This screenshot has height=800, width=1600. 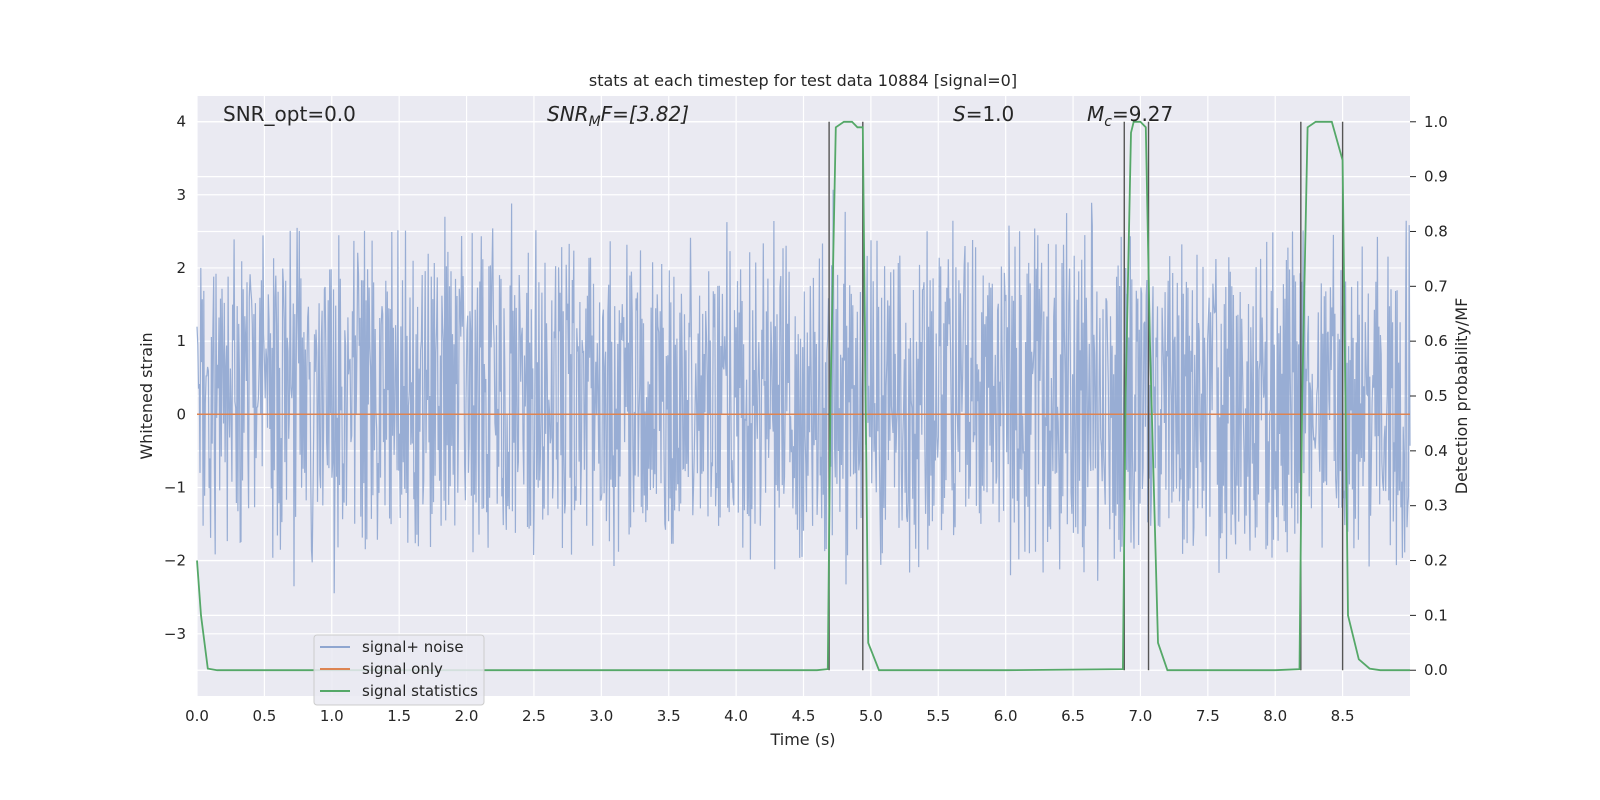 I want to click on annotation-mc-sub: c, so click(x=1108, y=122).